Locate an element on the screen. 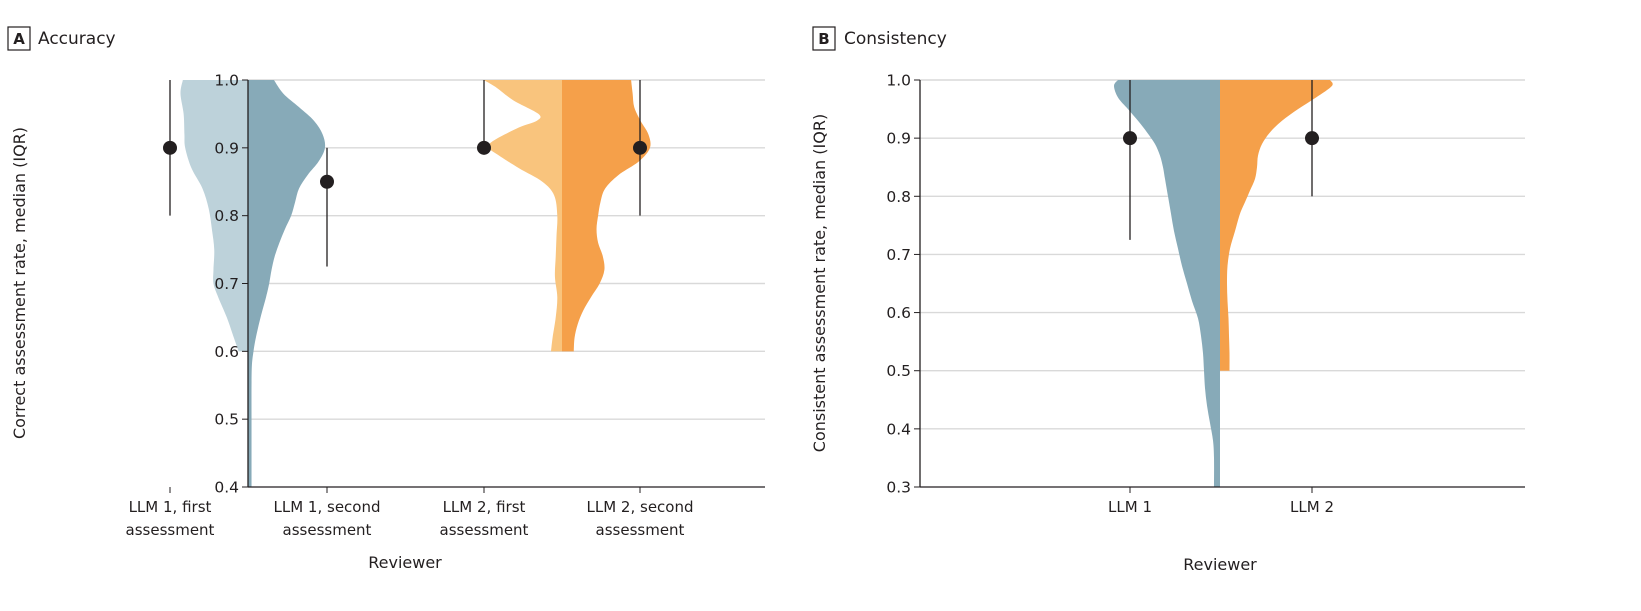 This screenshot has height=611, width=1641. violin-llm-1-first-assessment is located at coordinates (214, 216).